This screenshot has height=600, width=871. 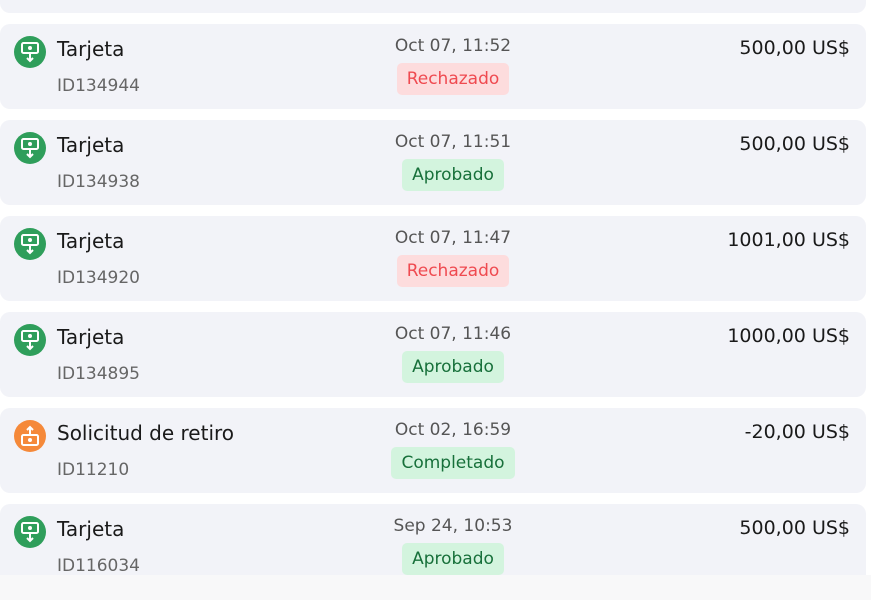 What do you see at coordinates (98, 374) in the screenshot?
I see `transaction-id: ID134895` at bounding box center [98, 374].